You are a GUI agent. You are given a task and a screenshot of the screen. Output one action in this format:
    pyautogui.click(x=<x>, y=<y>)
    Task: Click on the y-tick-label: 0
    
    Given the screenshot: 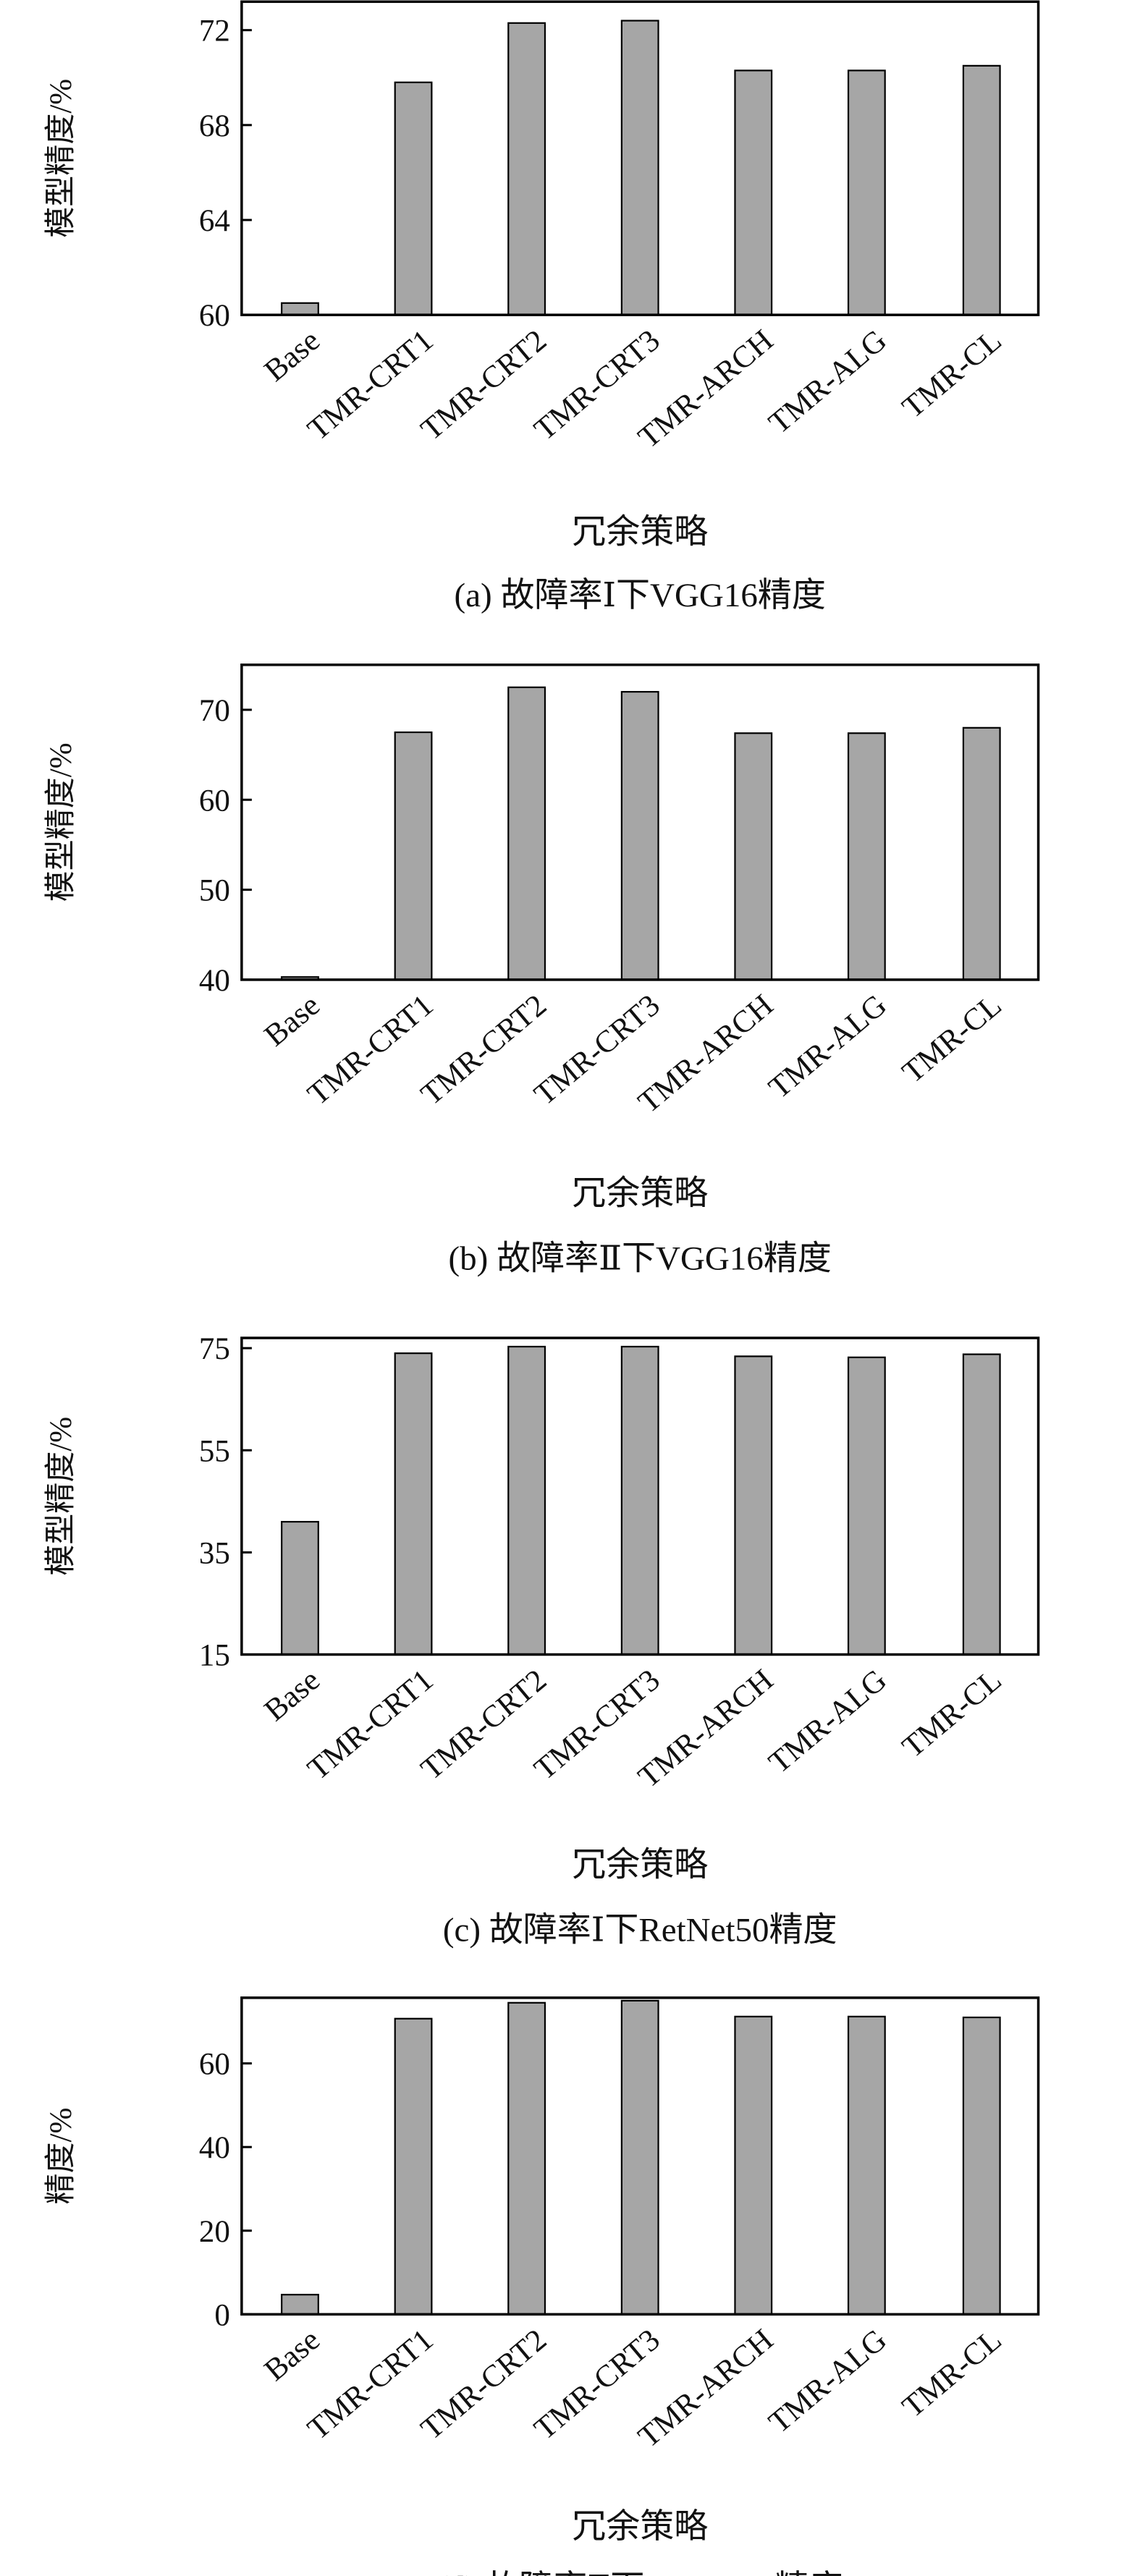 What is the action you would take?
    pyautogui.click(x=222, y=2315)
    